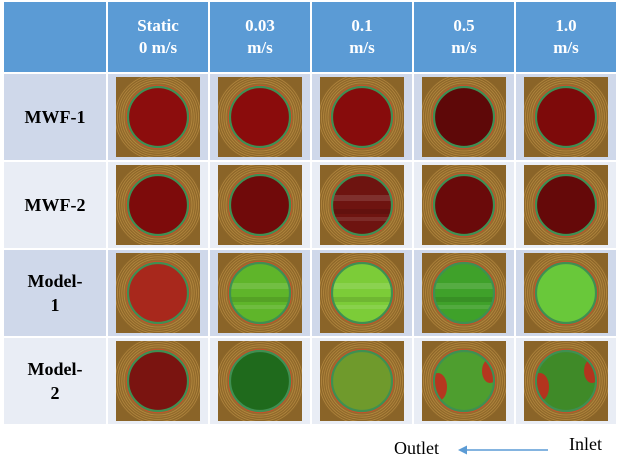  Describe the element at coordinates (55, 37) in the screenshot. I see `header-corner` at that location.